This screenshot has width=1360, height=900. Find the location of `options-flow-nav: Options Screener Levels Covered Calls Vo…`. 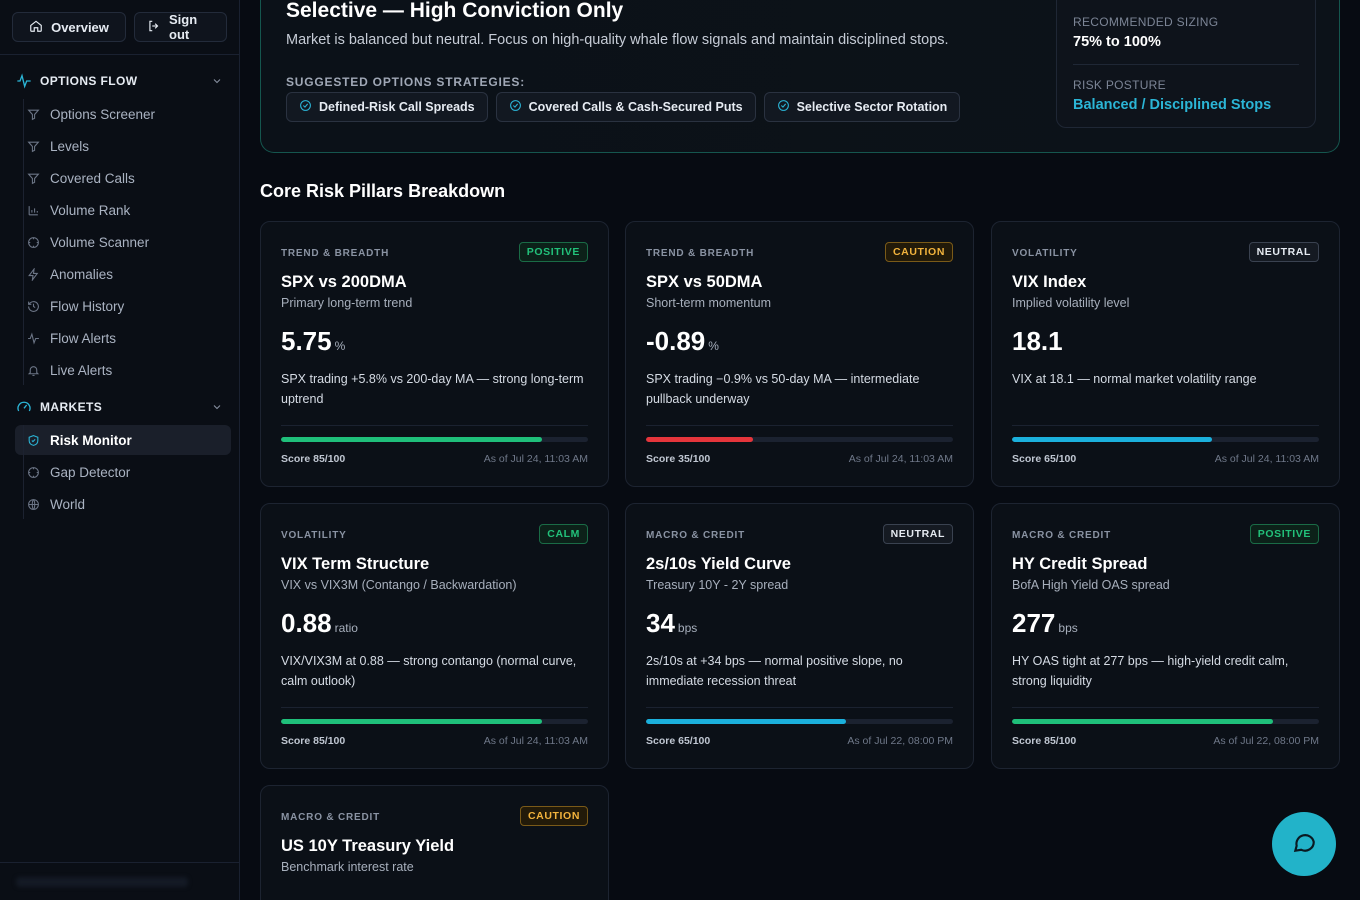

options-flow-nav: Options Screener Levels Covered Calls Vo… is located at coordinates (119, 242).